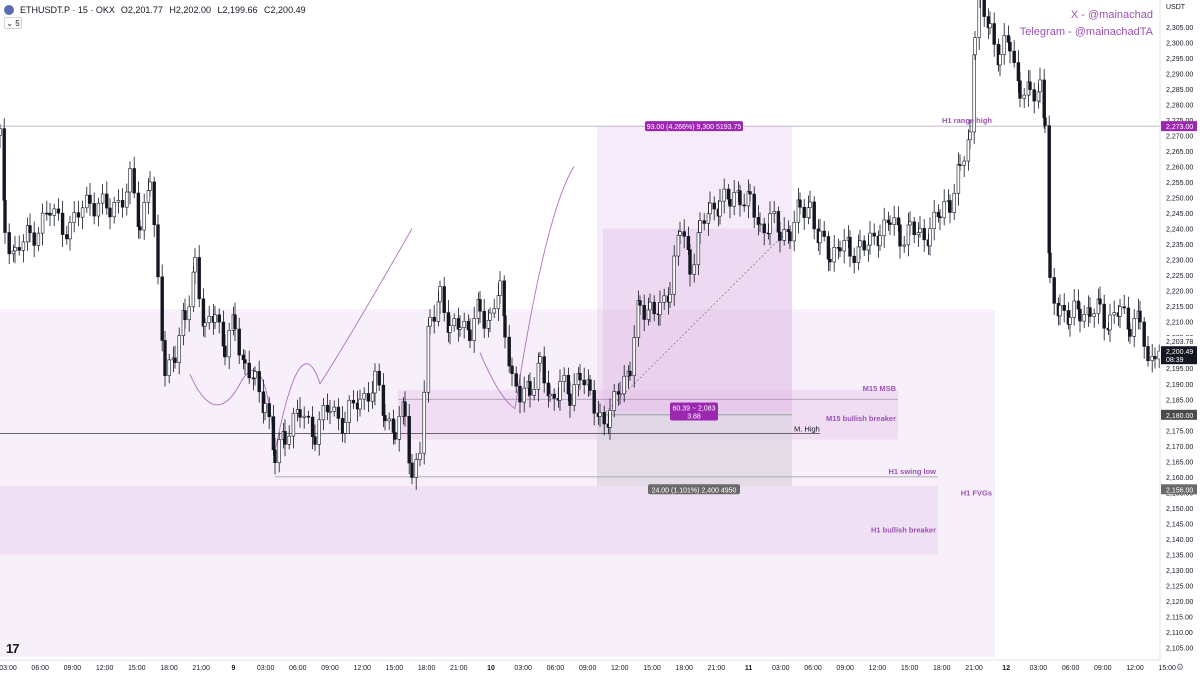 Image resolution: width=1200 pixels, height=675 pixels. Describe the element at coordinates (1179, 352) in the screenshot. I see `last-price-label: 2,200.49` at that location.